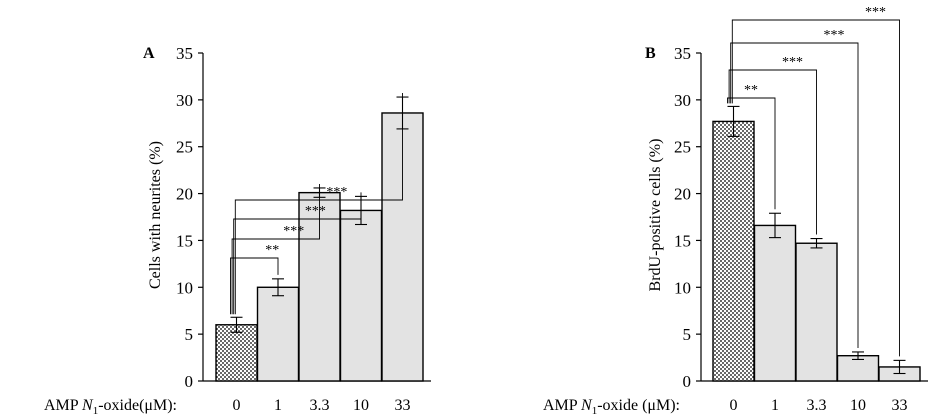 Image resolution: width=941 pixels, height=417 pixels. Describe the element at coordinates (650, 53) in the screenshot. I see `panel-label: B` at that location.